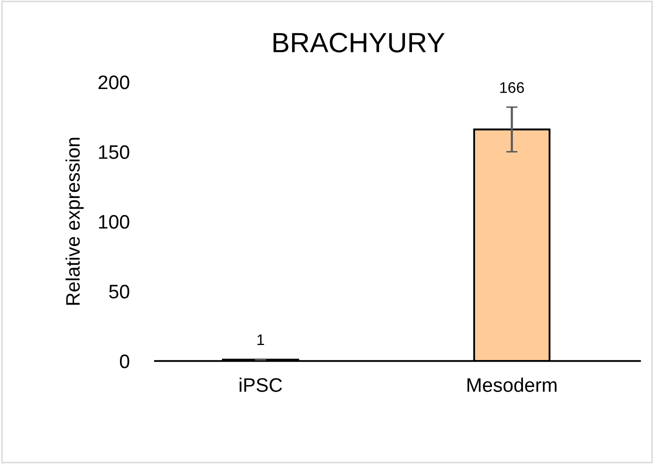 The image size is (654, 464). I want to click on x-tick-label: Mesoderm, so click(512, 385).